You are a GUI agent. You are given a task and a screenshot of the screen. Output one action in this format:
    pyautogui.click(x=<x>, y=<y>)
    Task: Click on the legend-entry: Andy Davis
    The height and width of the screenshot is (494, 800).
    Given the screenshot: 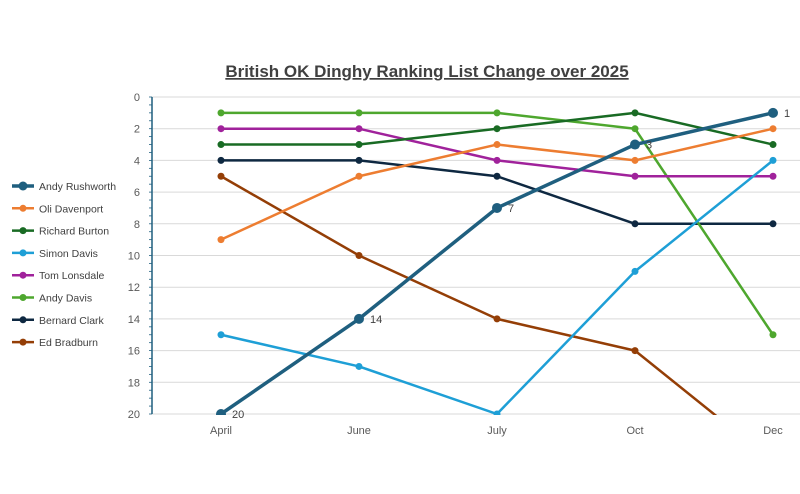 What is the action you would take?
    pyautogui.click(x=65, y=299)
    